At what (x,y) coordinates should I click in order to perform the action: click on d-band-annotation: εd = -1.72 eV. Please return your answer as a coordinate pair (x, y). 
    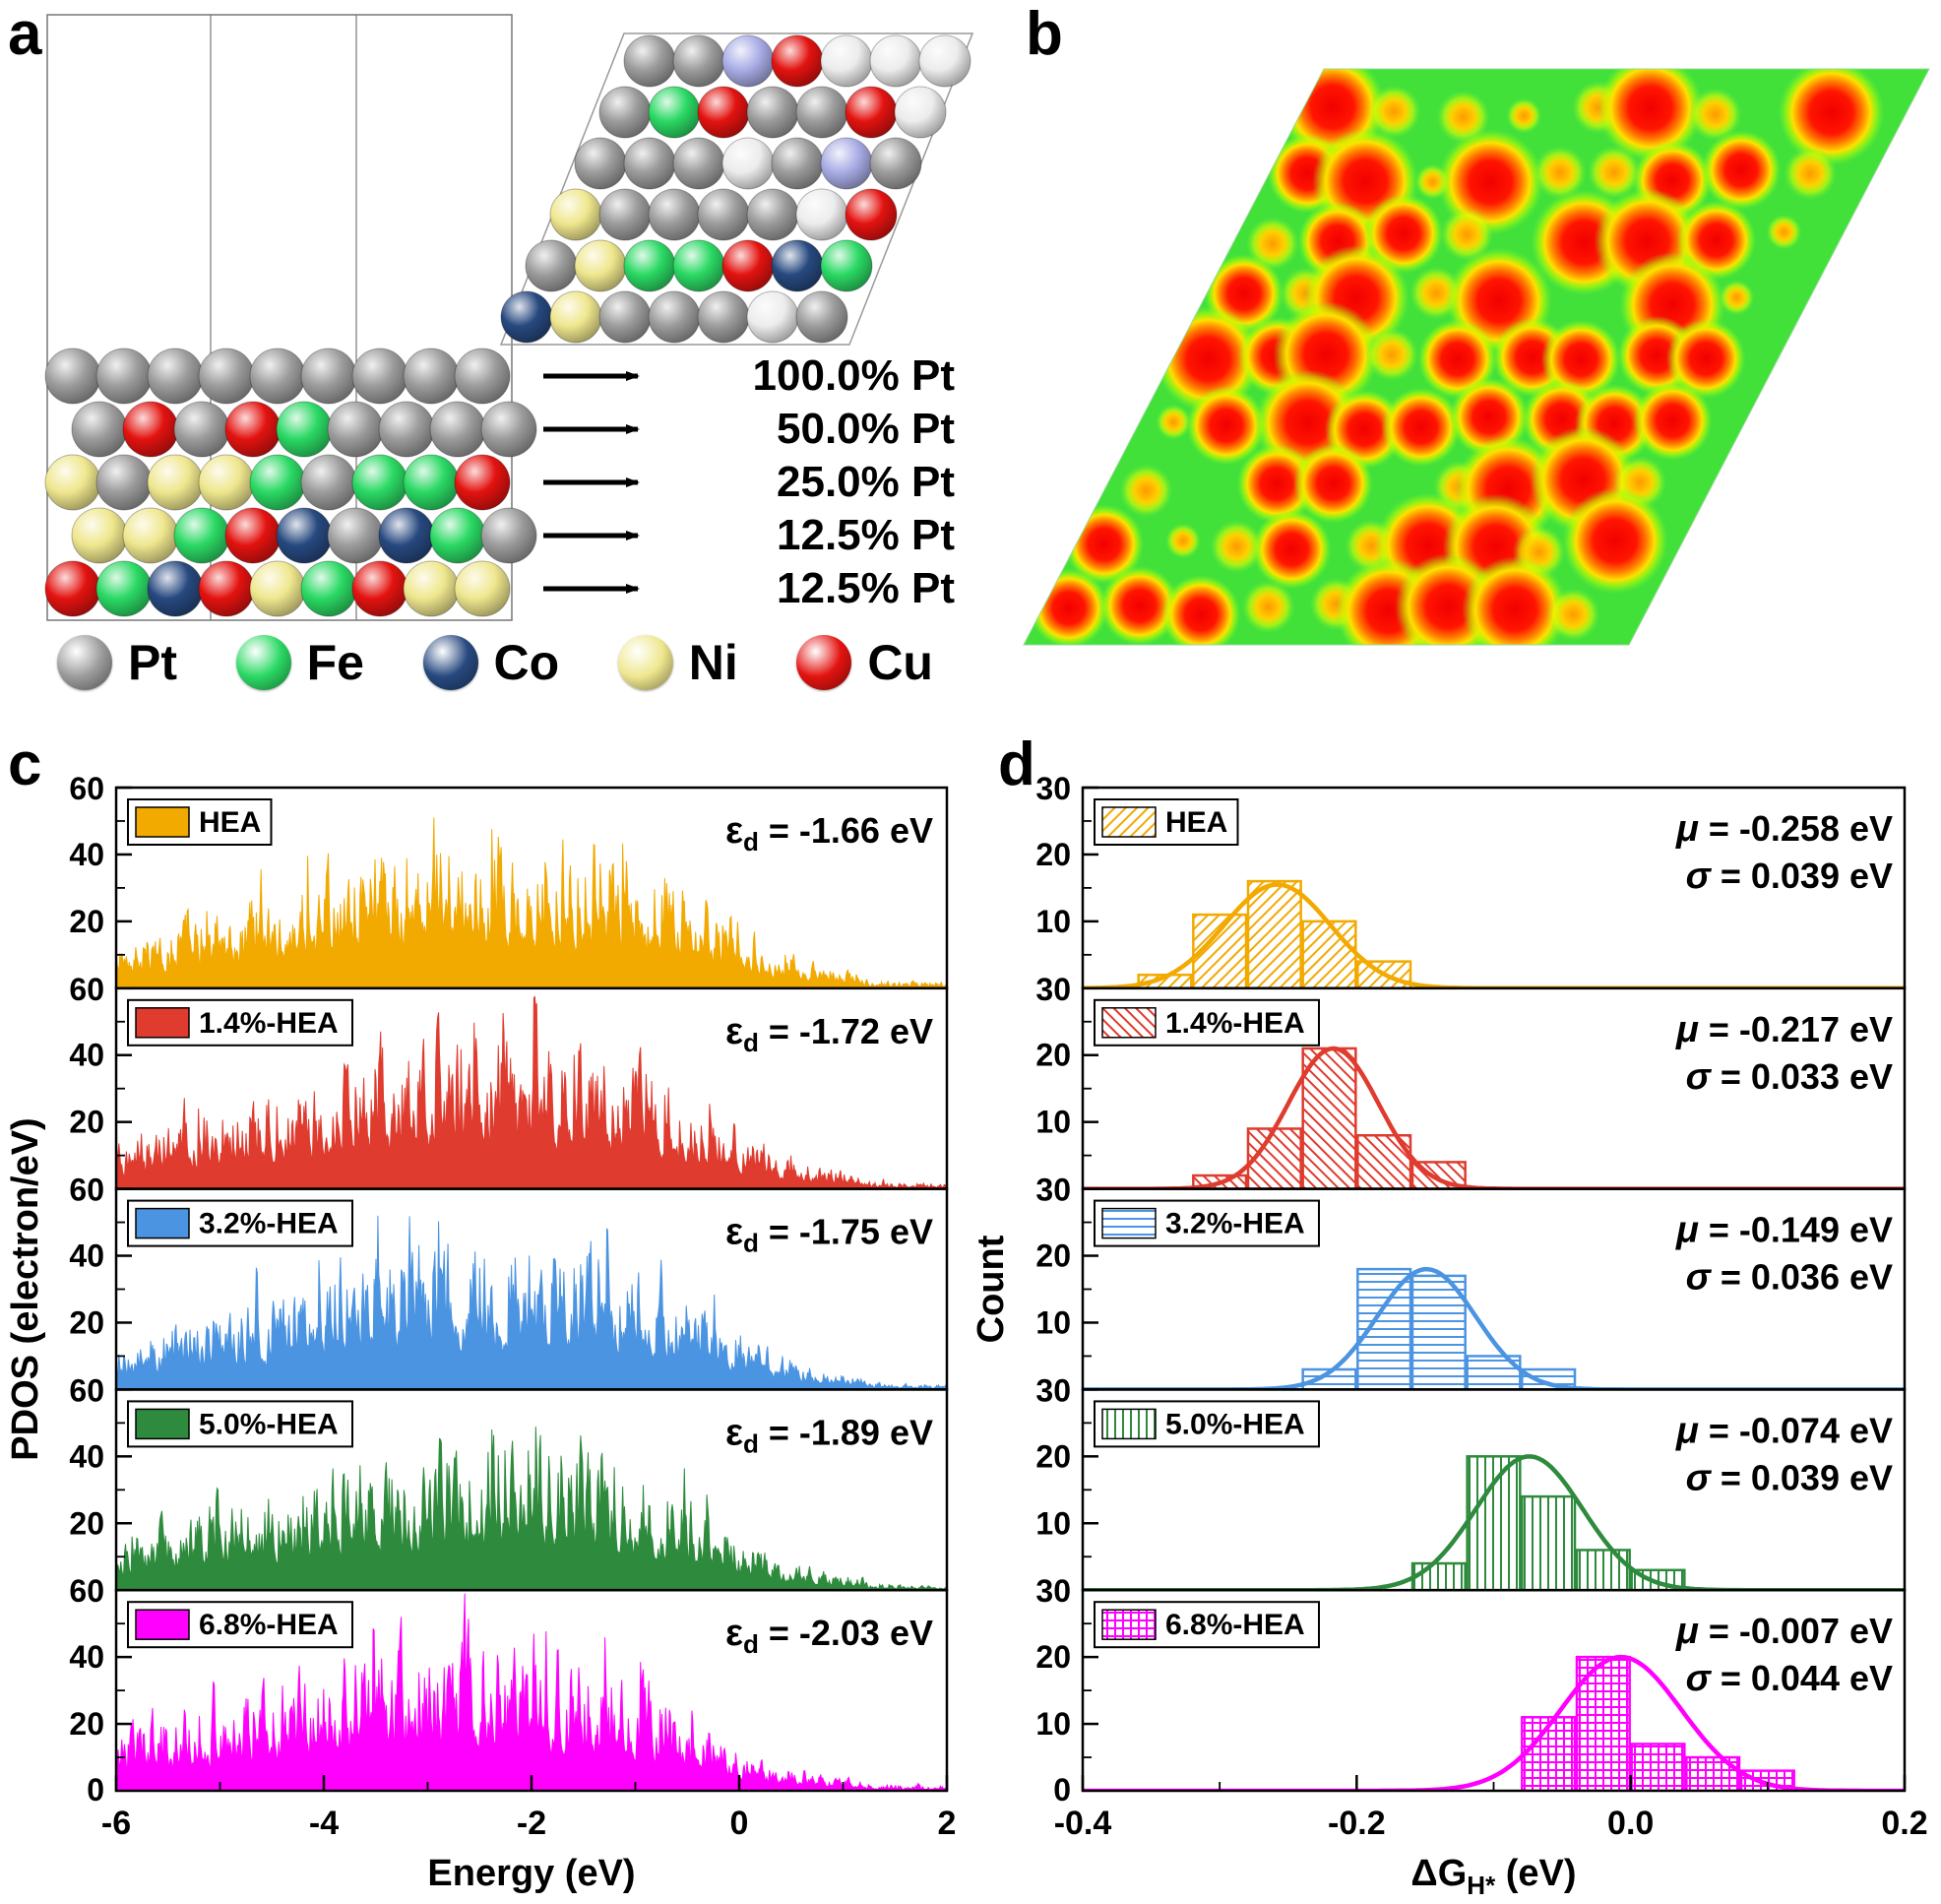
    Looking at the image, I should click on (829, 1034).